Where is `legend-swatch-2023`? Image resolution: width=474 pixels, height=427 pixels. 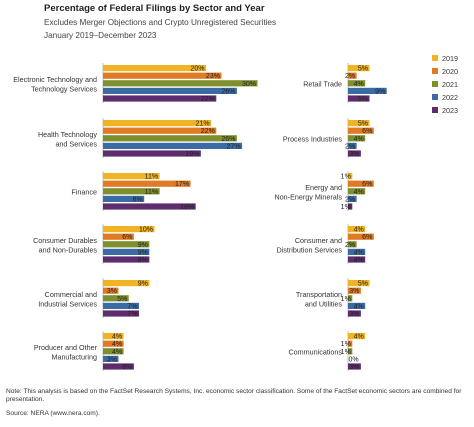
legend-swatch-2023 is located at coordinates (435, 110).